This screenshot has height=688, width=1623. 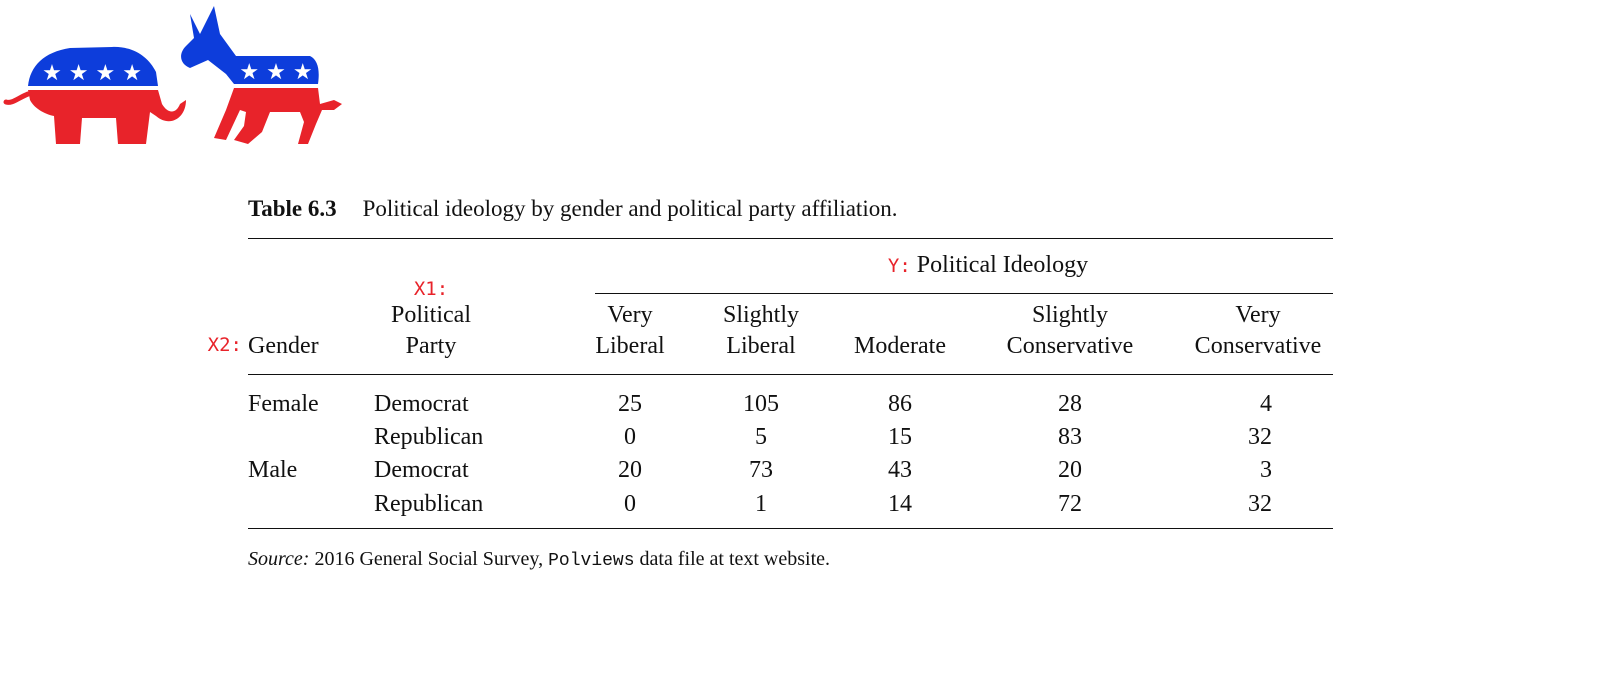 I want to click on col-slightly-liberal-line1: Slightly, so click(x=761, y=315).